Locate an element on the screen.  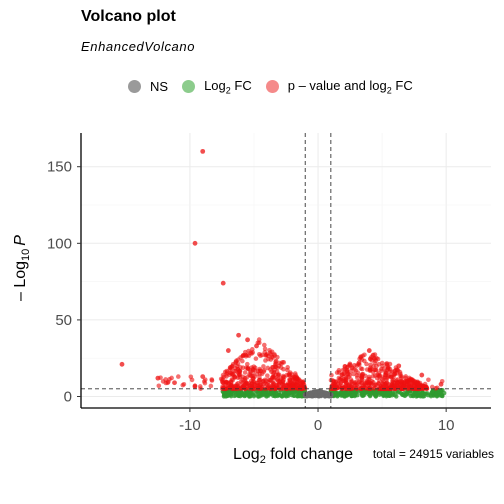
chart-subtitle: EnhancedVolcano is located at coordinates (138, 46).